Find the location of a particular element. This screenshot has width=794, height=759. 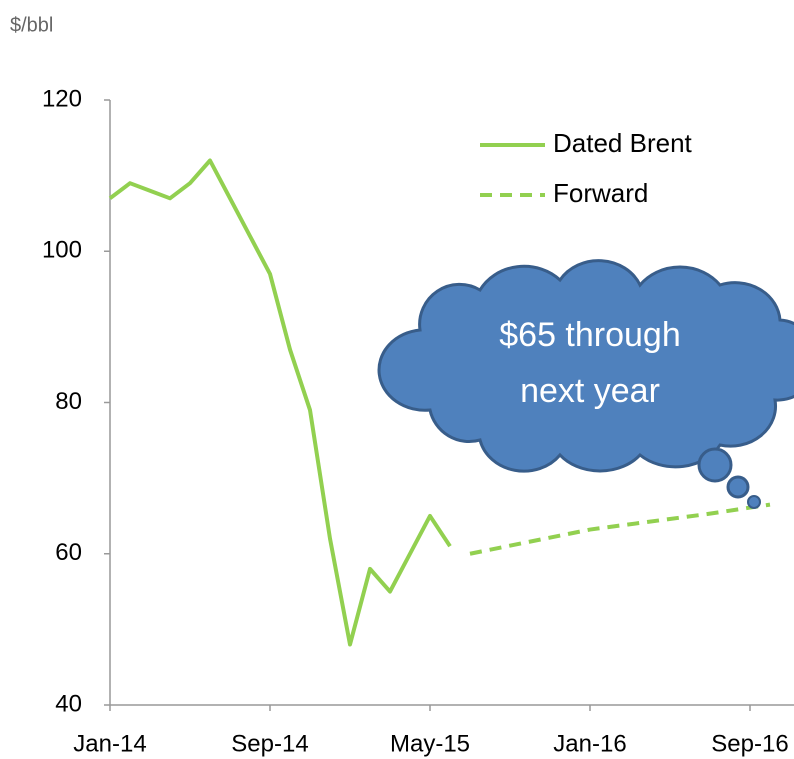

series-line is located at coordinates (620, 529).